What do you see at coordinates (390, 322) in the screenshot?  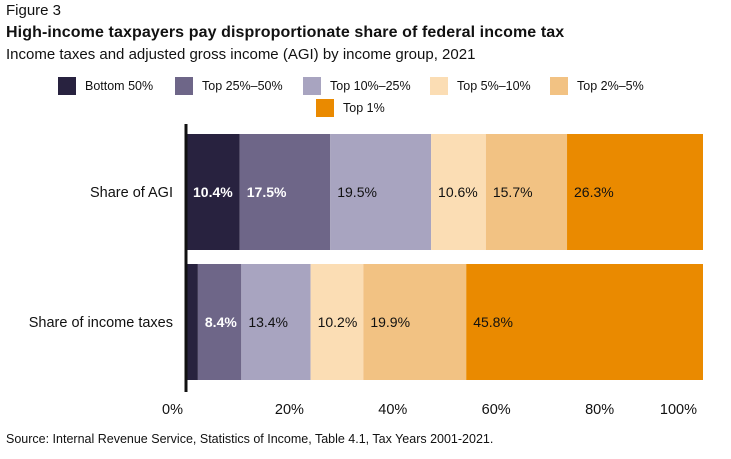 I see `data-label: 19.9%` at bounding box center [390, 322].